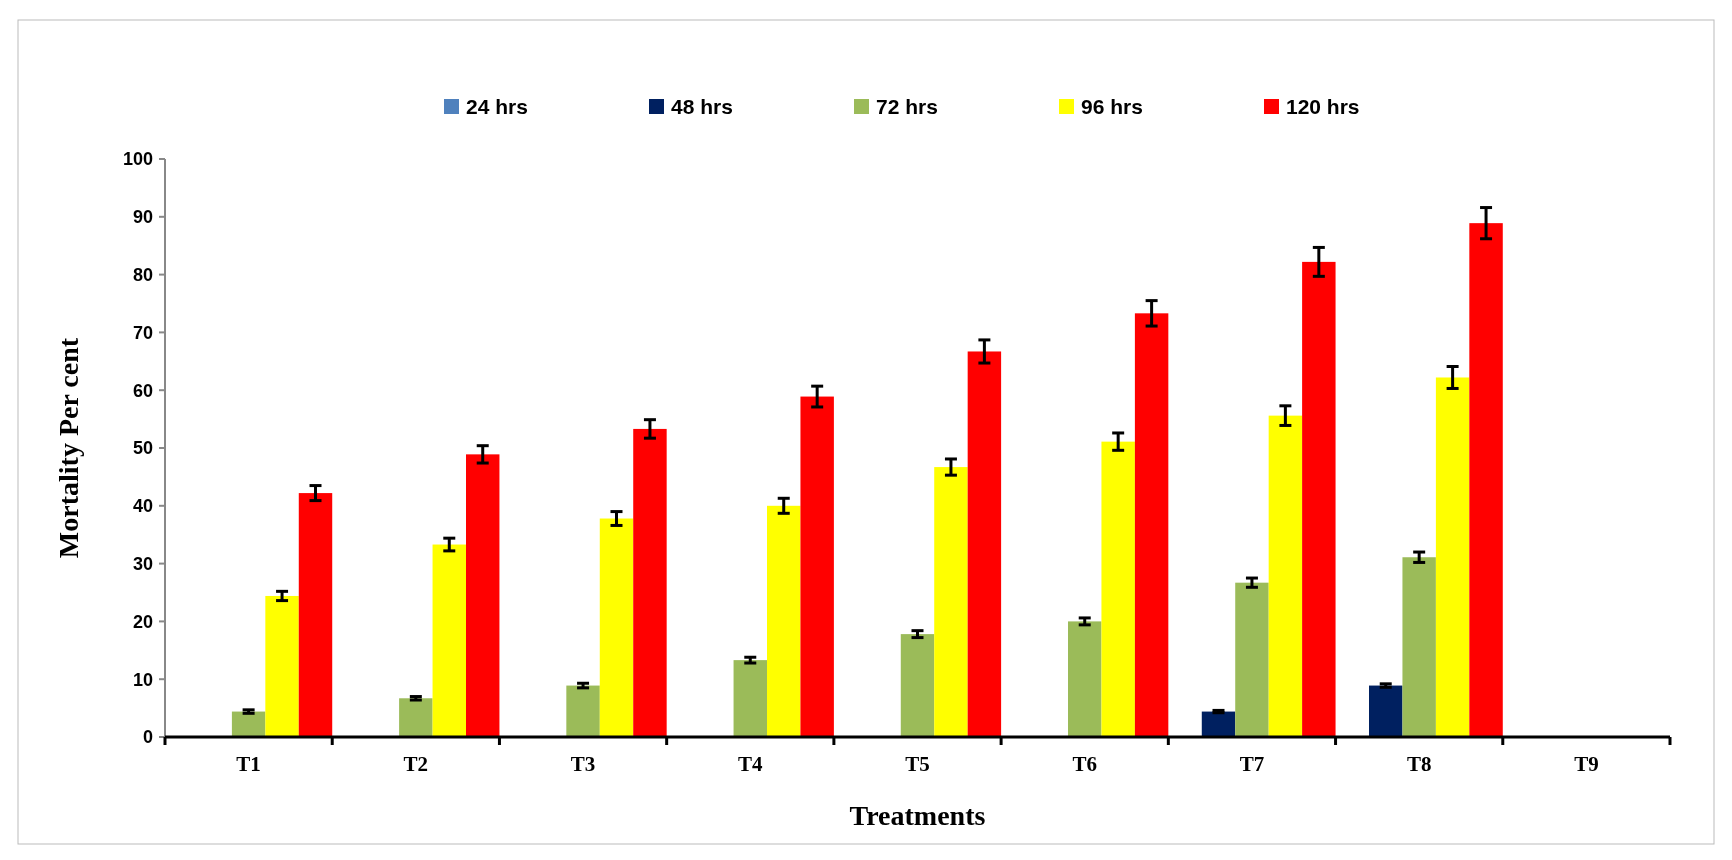 The width and height of the screenshot is (1732, 860). What do you see at coordinates (142, 506) in the screenshot?
I see `y-tick-label: 40` at bounding box center [142, 506].